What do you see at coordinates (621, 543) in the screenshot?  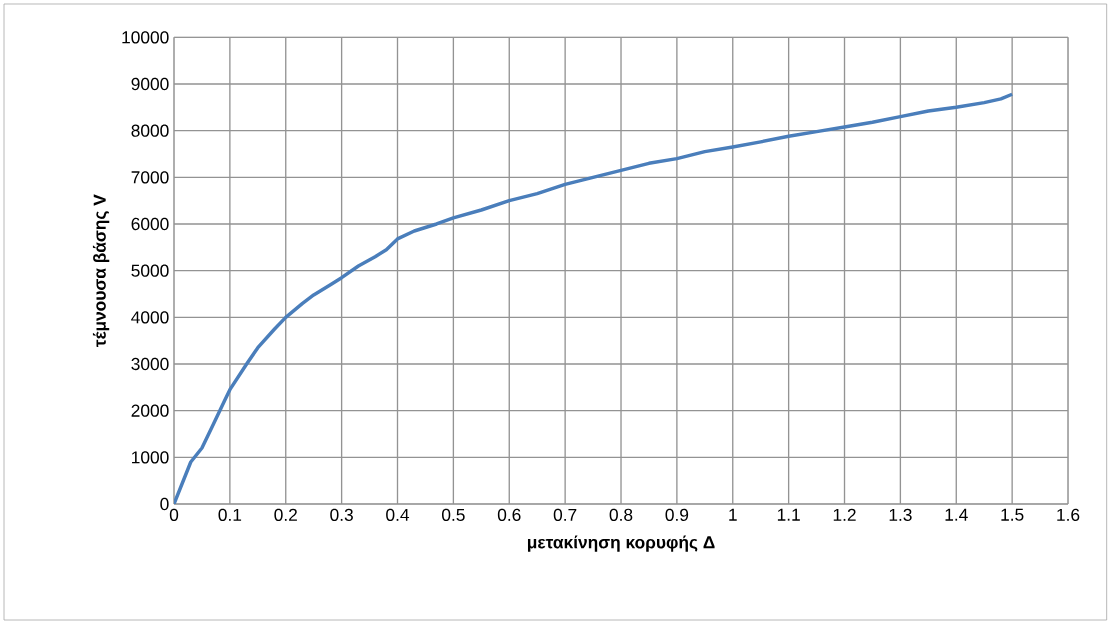 I see `x-axis-title: μετακίνηση κορυφής Δ` at bounding box center [621, 543].